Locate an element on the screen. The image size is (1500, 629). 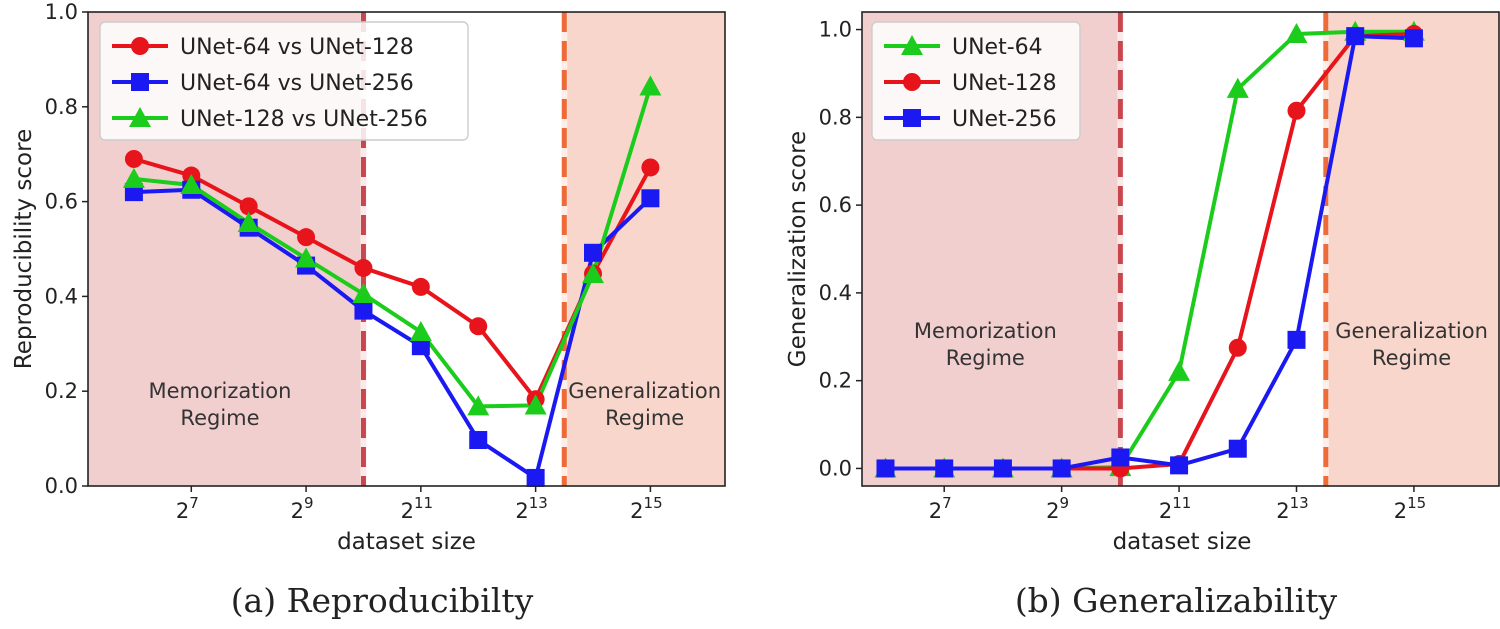
generalization-region is located at coordinates (1412, 249).